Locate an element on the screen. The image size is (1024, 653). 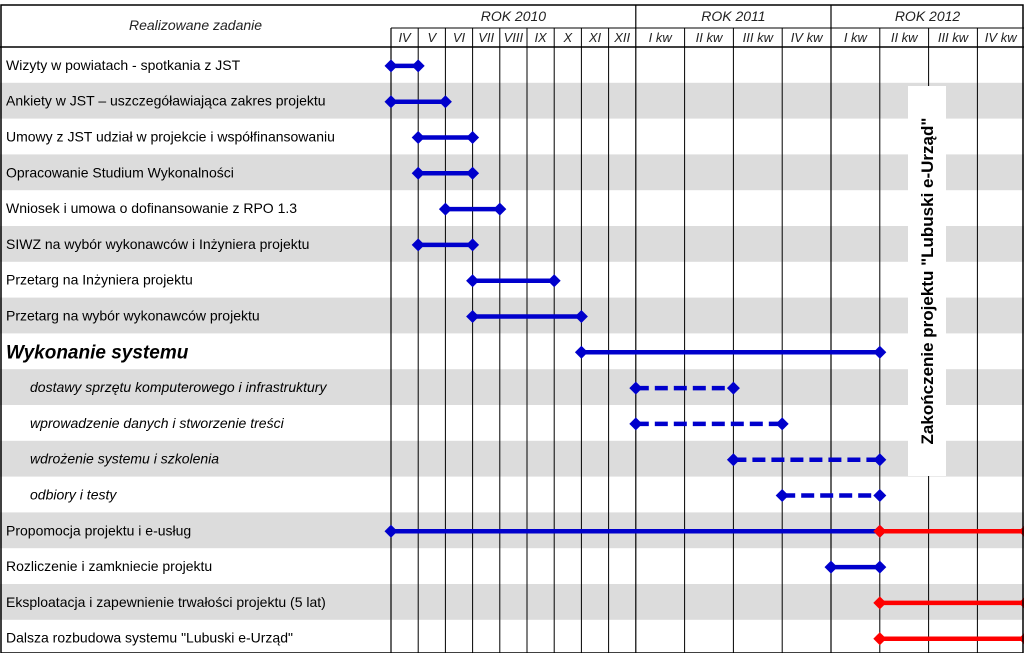
period-label: VIII is located at coordinates (514, 37).